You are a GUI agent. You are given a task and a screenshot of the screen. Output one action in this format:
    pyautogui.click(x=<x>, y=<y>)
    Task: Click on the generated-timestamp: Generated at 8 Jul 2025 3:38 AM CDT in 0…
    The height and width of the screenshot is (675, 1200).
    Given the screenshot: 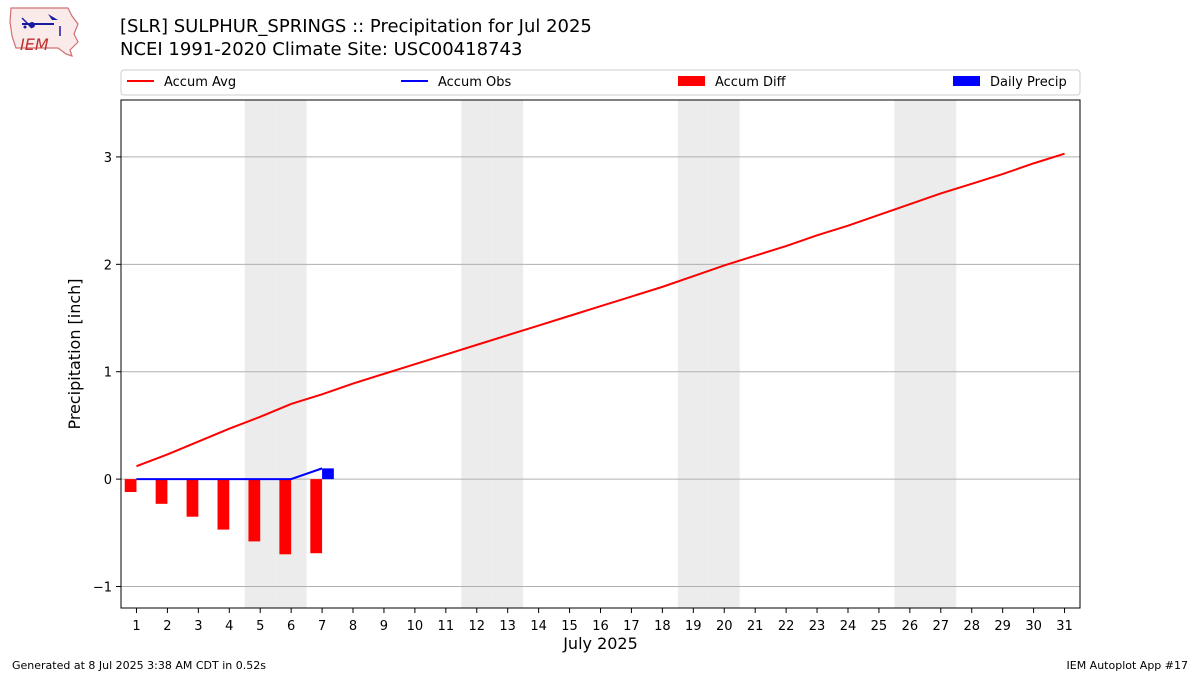 What is the action you would take?
    pyautogui.click(x=139, y=665)
    